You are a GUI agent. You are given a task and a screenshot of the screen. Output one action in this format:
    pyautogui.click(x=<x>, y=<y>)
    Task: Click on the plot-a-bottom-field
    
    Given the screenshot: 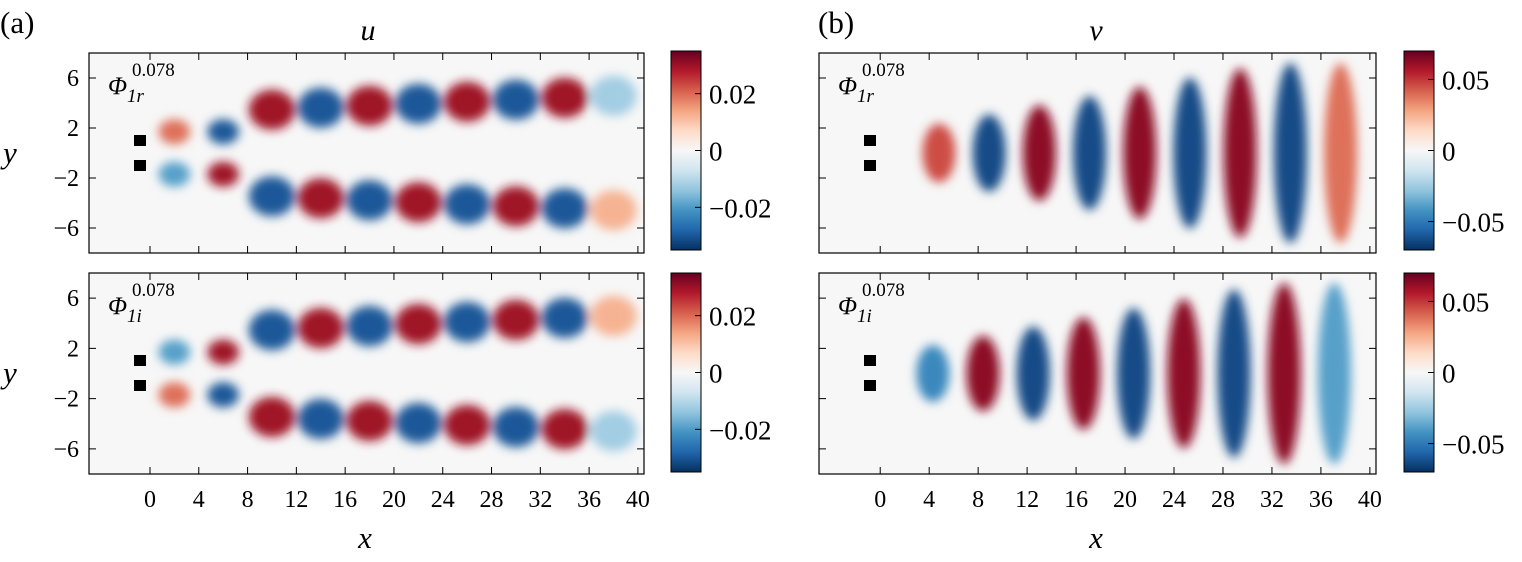 What is the action you would take?
    pyautogui.click(x=397, y=373)
    